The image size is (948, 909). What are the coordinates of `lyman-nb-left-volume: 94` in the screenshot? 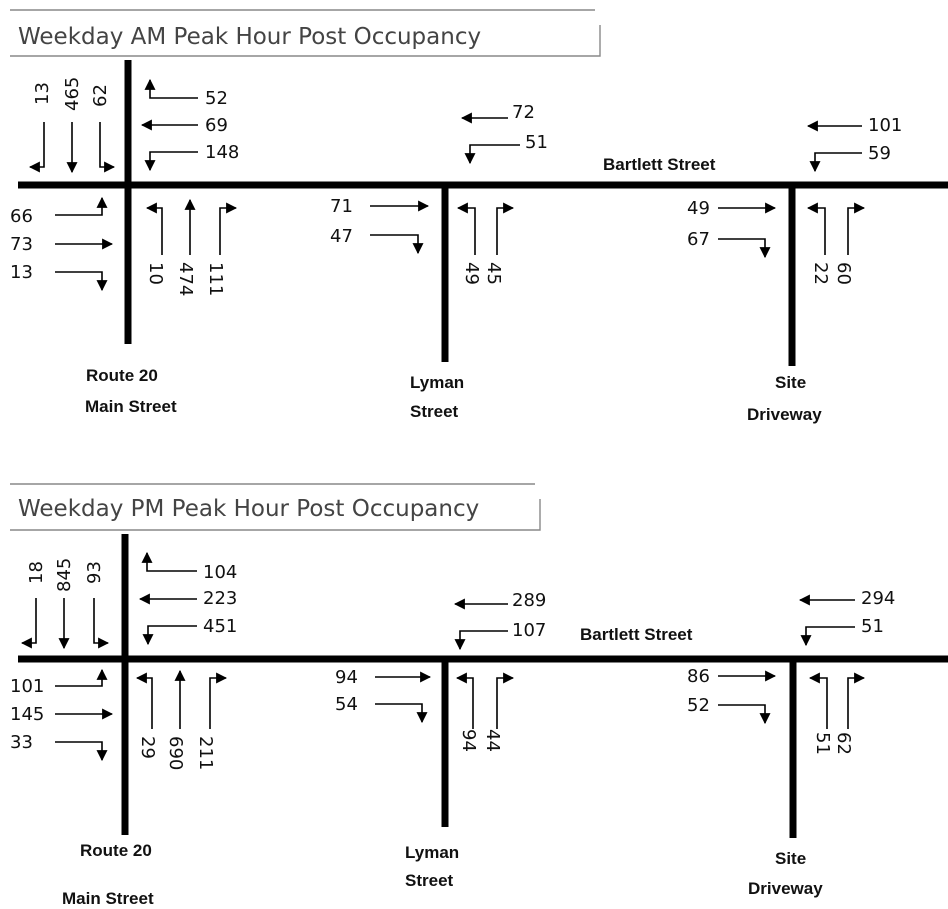 It's located at (468, 740).